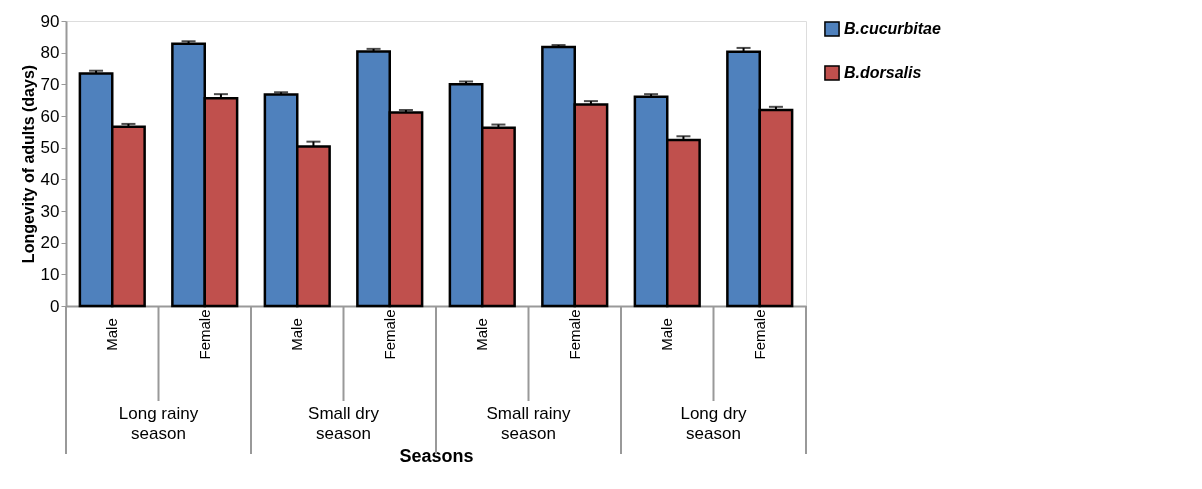  What do you see at coordinates (436, 455) in the screenshot?
I see `x-axis-title: Seasons` at bounding box center [436, 455].